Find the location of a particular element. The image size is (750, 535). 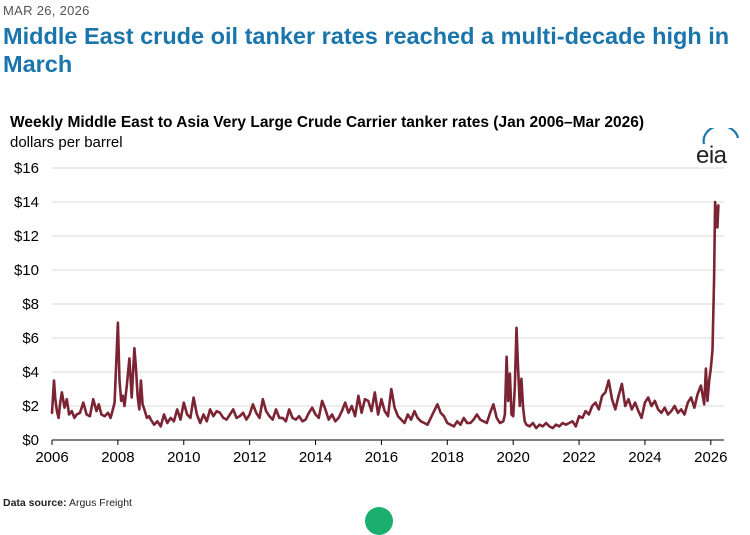

data-source: Data source: Argus Freight is located at coordinates (67, 503).